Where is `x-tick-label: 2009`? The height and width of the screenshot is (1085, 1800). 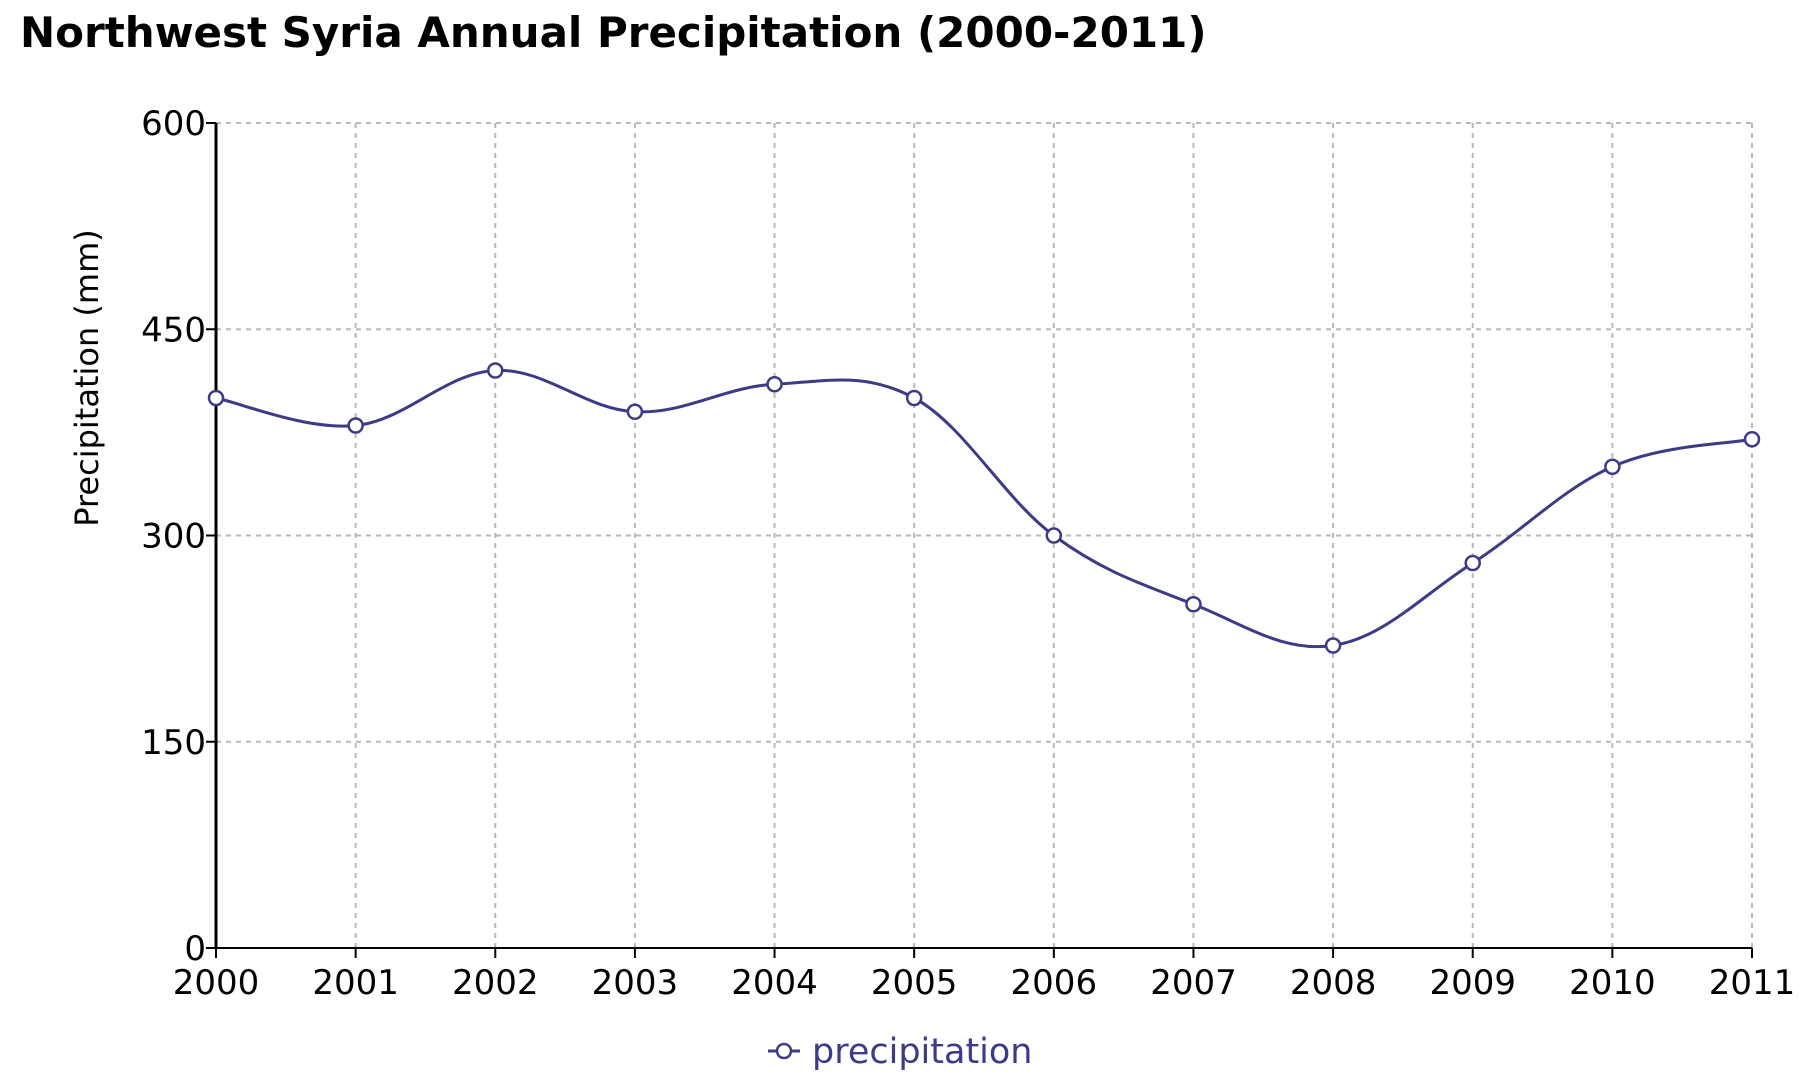 x-tick-label: 2009 is located at coordinates (1472, 983).